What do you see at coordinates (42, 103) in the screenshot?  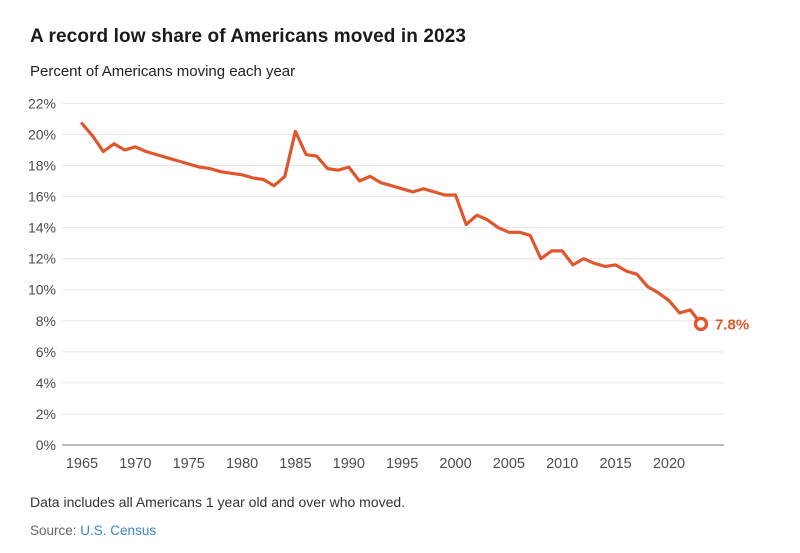 I see `y-tick-label: 22%` at bounding box center [42, 103].